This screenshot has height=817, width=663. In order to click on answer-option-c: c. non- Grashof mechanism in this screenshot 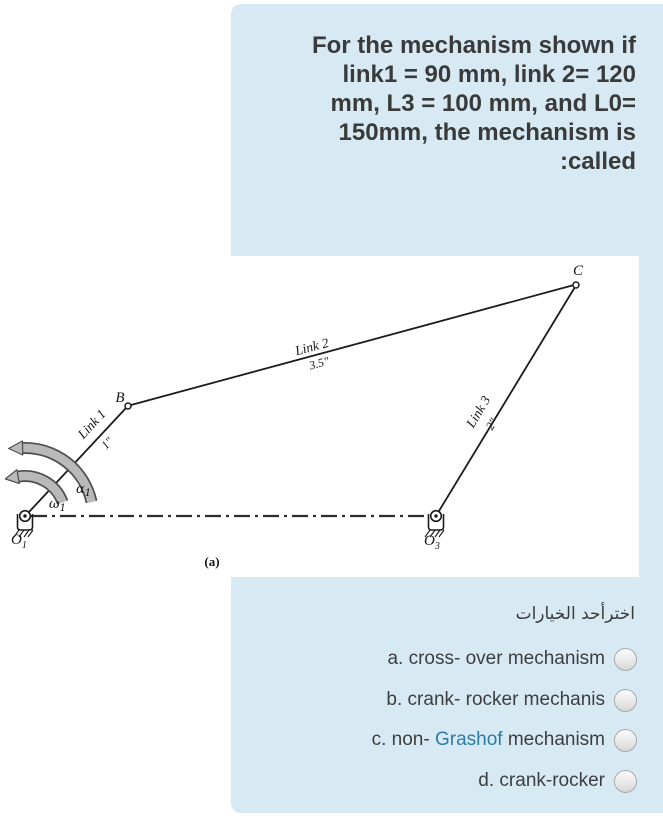, I will do `click(504, 740)`.